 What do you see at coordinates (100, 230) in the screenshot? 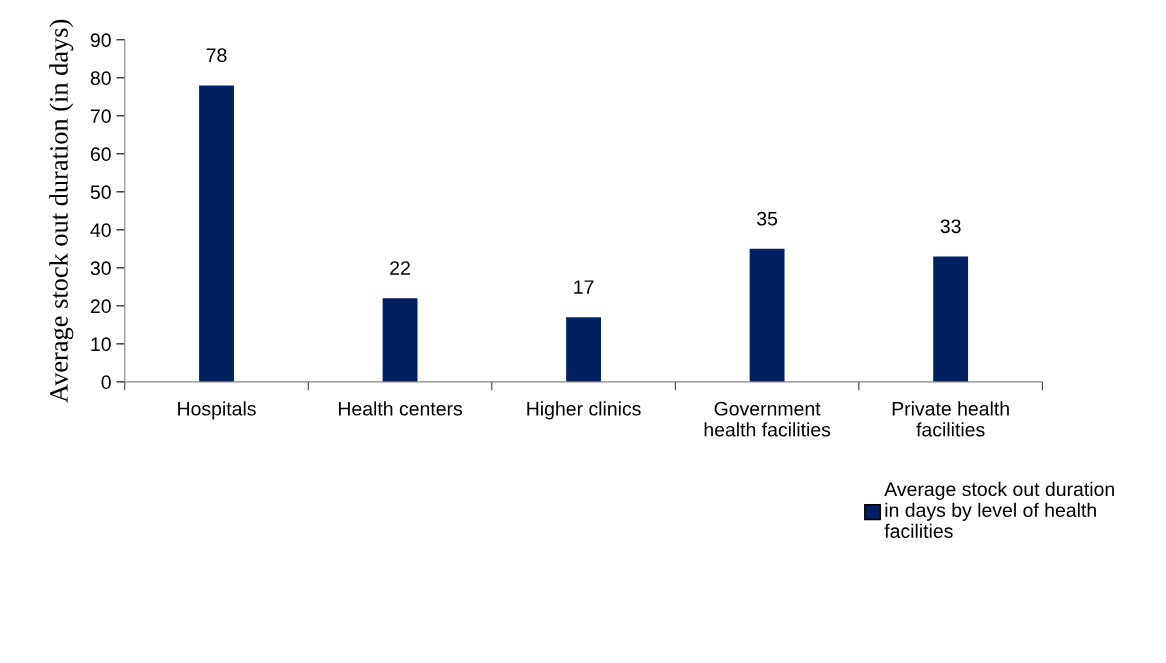
I see `y-tick-label: 40` at bounding box center [100, 230].